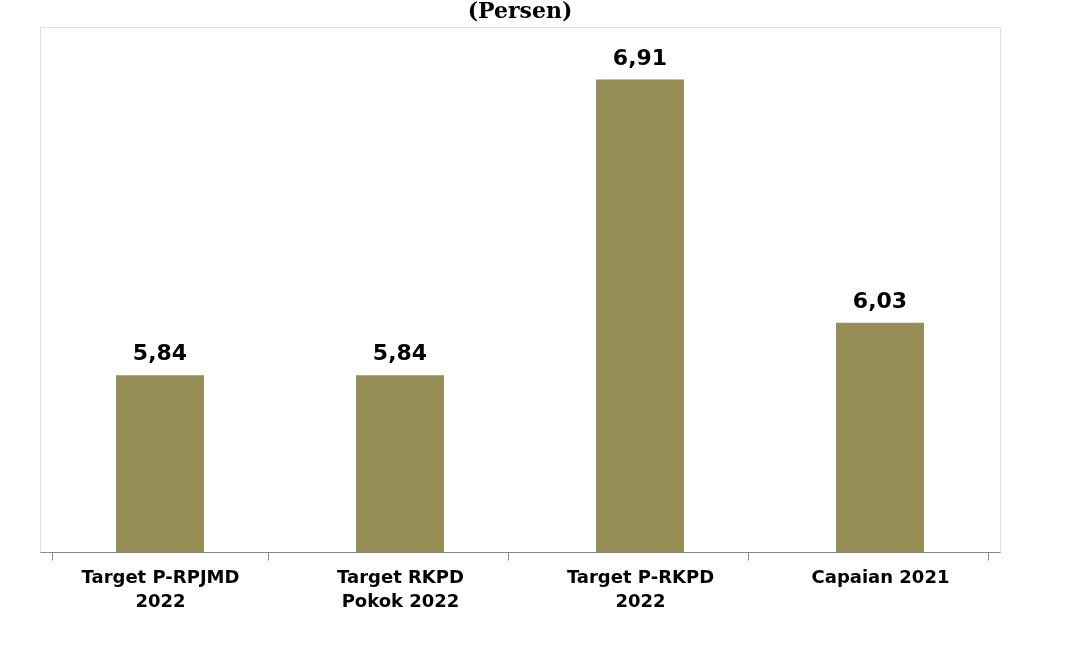 This screenshot has height=655, width=1076. I want to click on data-label: 6,03, so click(880, 300).